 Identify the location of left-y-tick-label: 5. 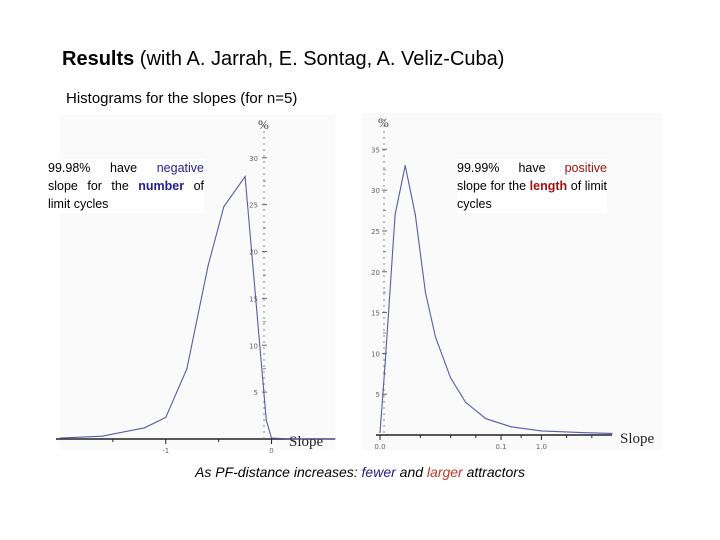
(256, 393).